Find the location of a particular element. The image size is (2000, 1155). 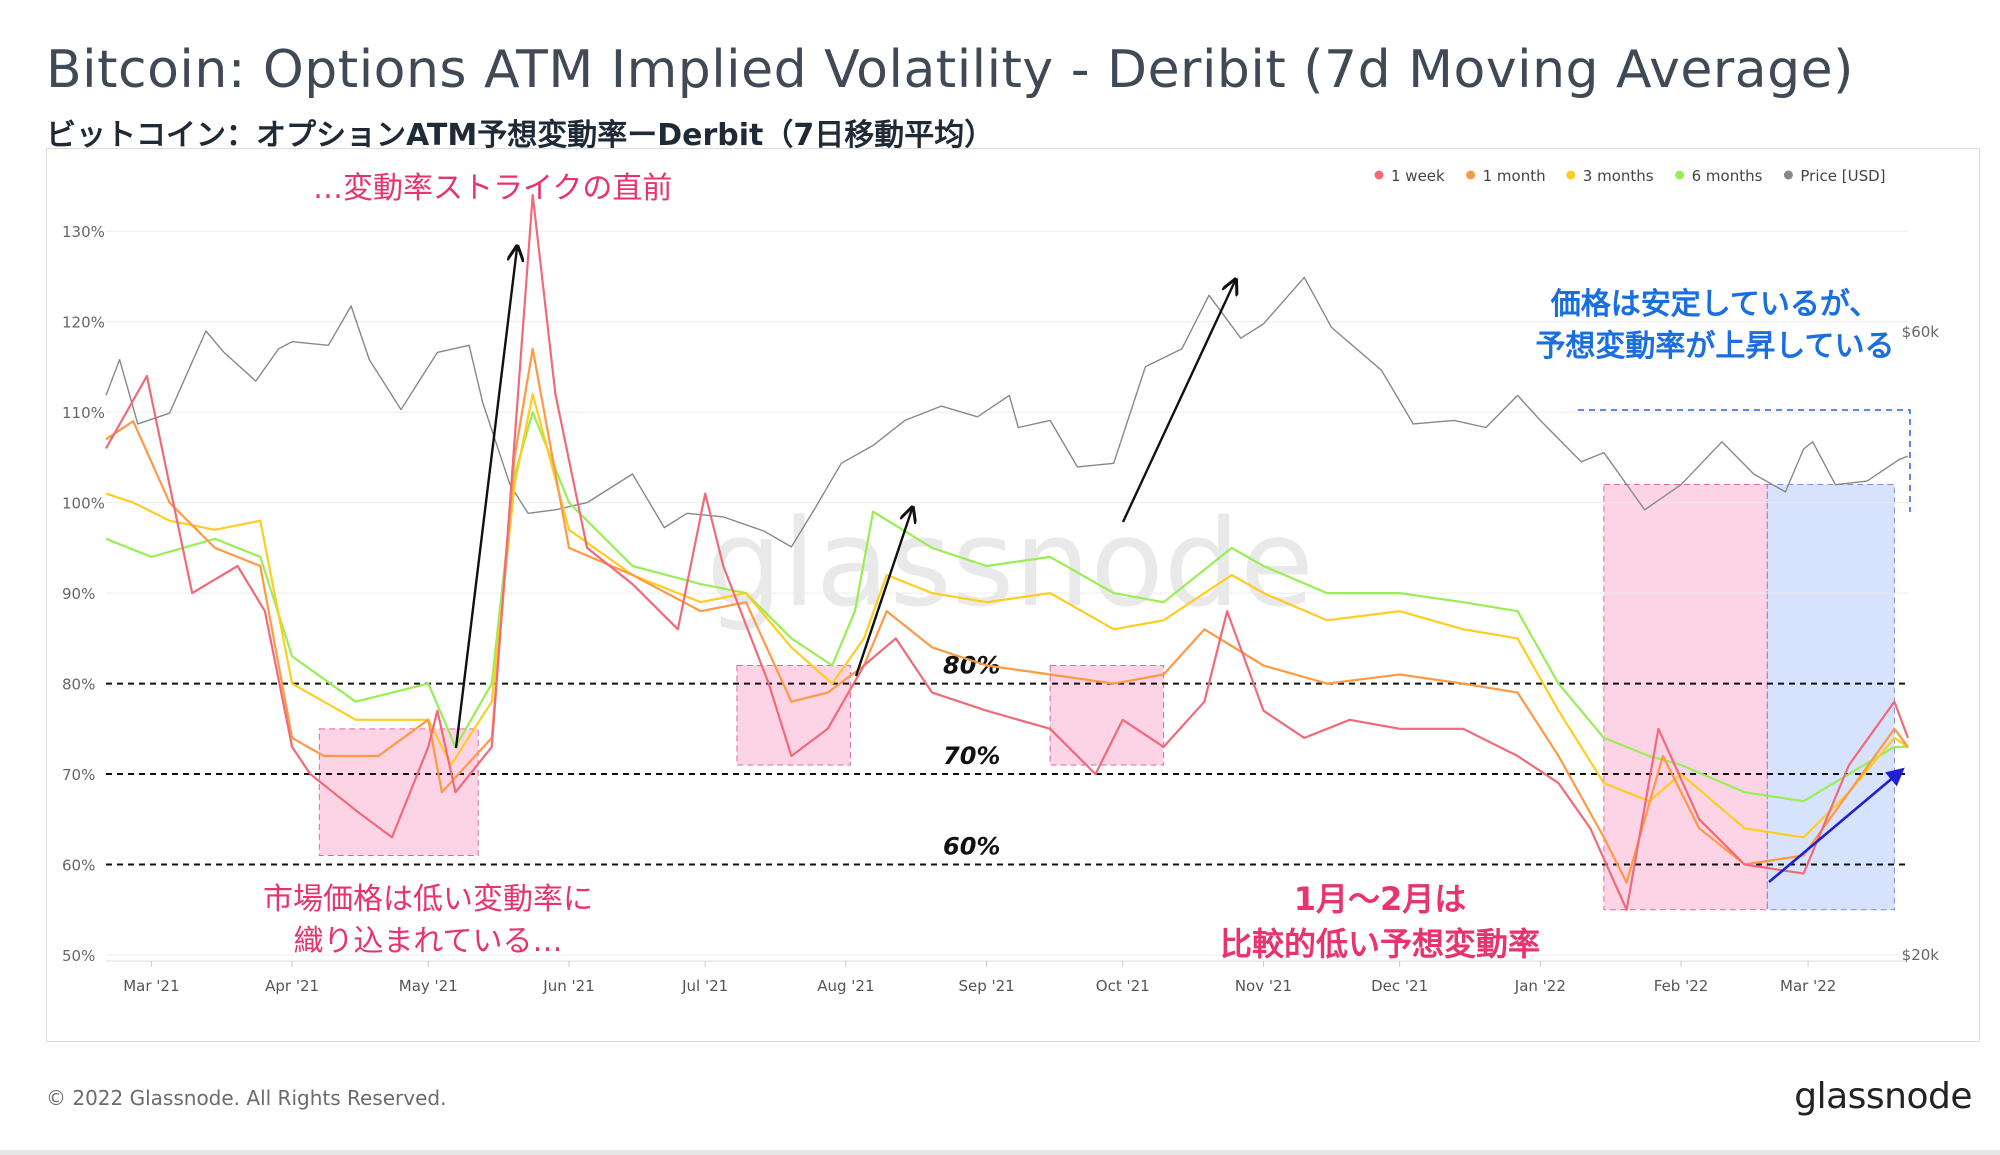

price-range-outline is located at coordinates (1744, 460).